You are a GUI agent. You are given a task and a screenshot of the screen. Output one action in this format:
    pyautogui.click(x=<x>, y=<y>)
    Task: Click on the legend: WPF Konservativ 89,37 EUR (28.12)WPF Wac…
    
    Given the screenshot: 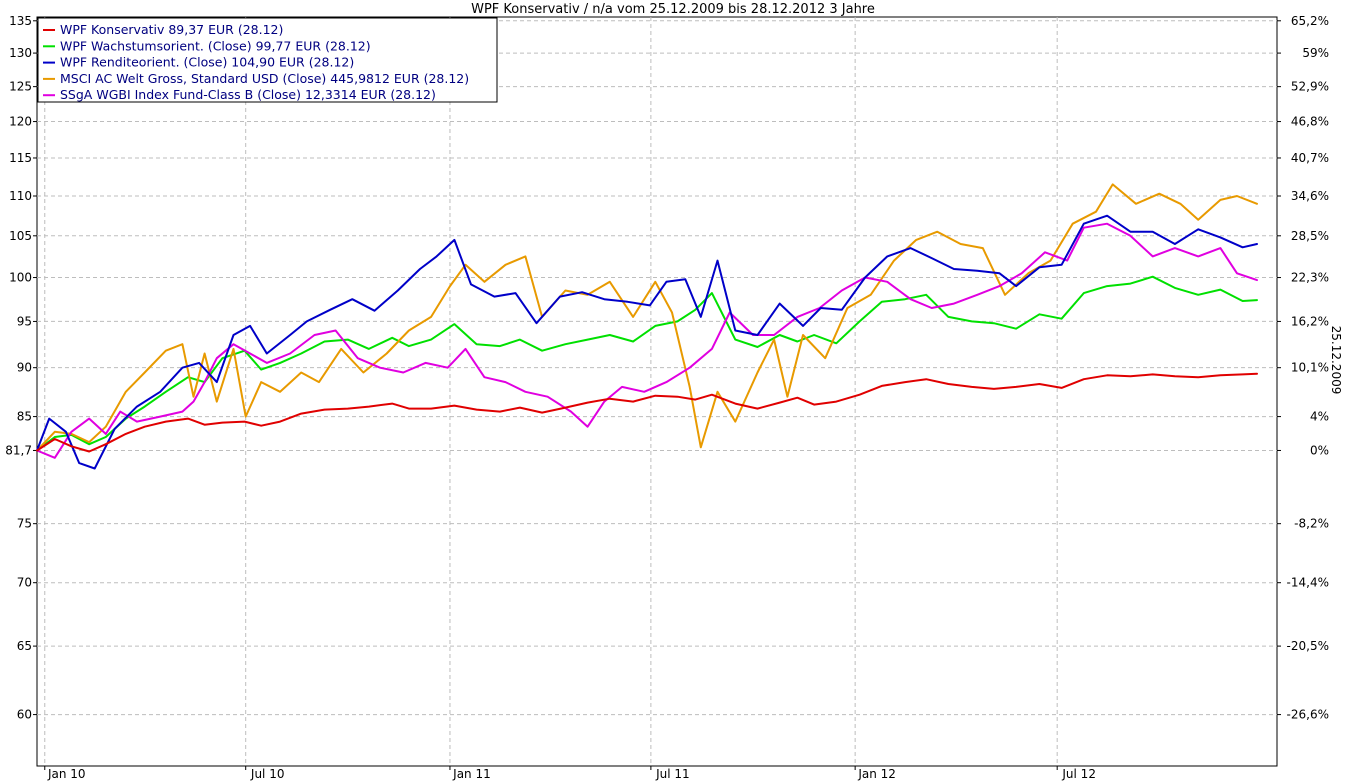 What is the action you would take?
    pyautogui.click(x=267, y=60)
    